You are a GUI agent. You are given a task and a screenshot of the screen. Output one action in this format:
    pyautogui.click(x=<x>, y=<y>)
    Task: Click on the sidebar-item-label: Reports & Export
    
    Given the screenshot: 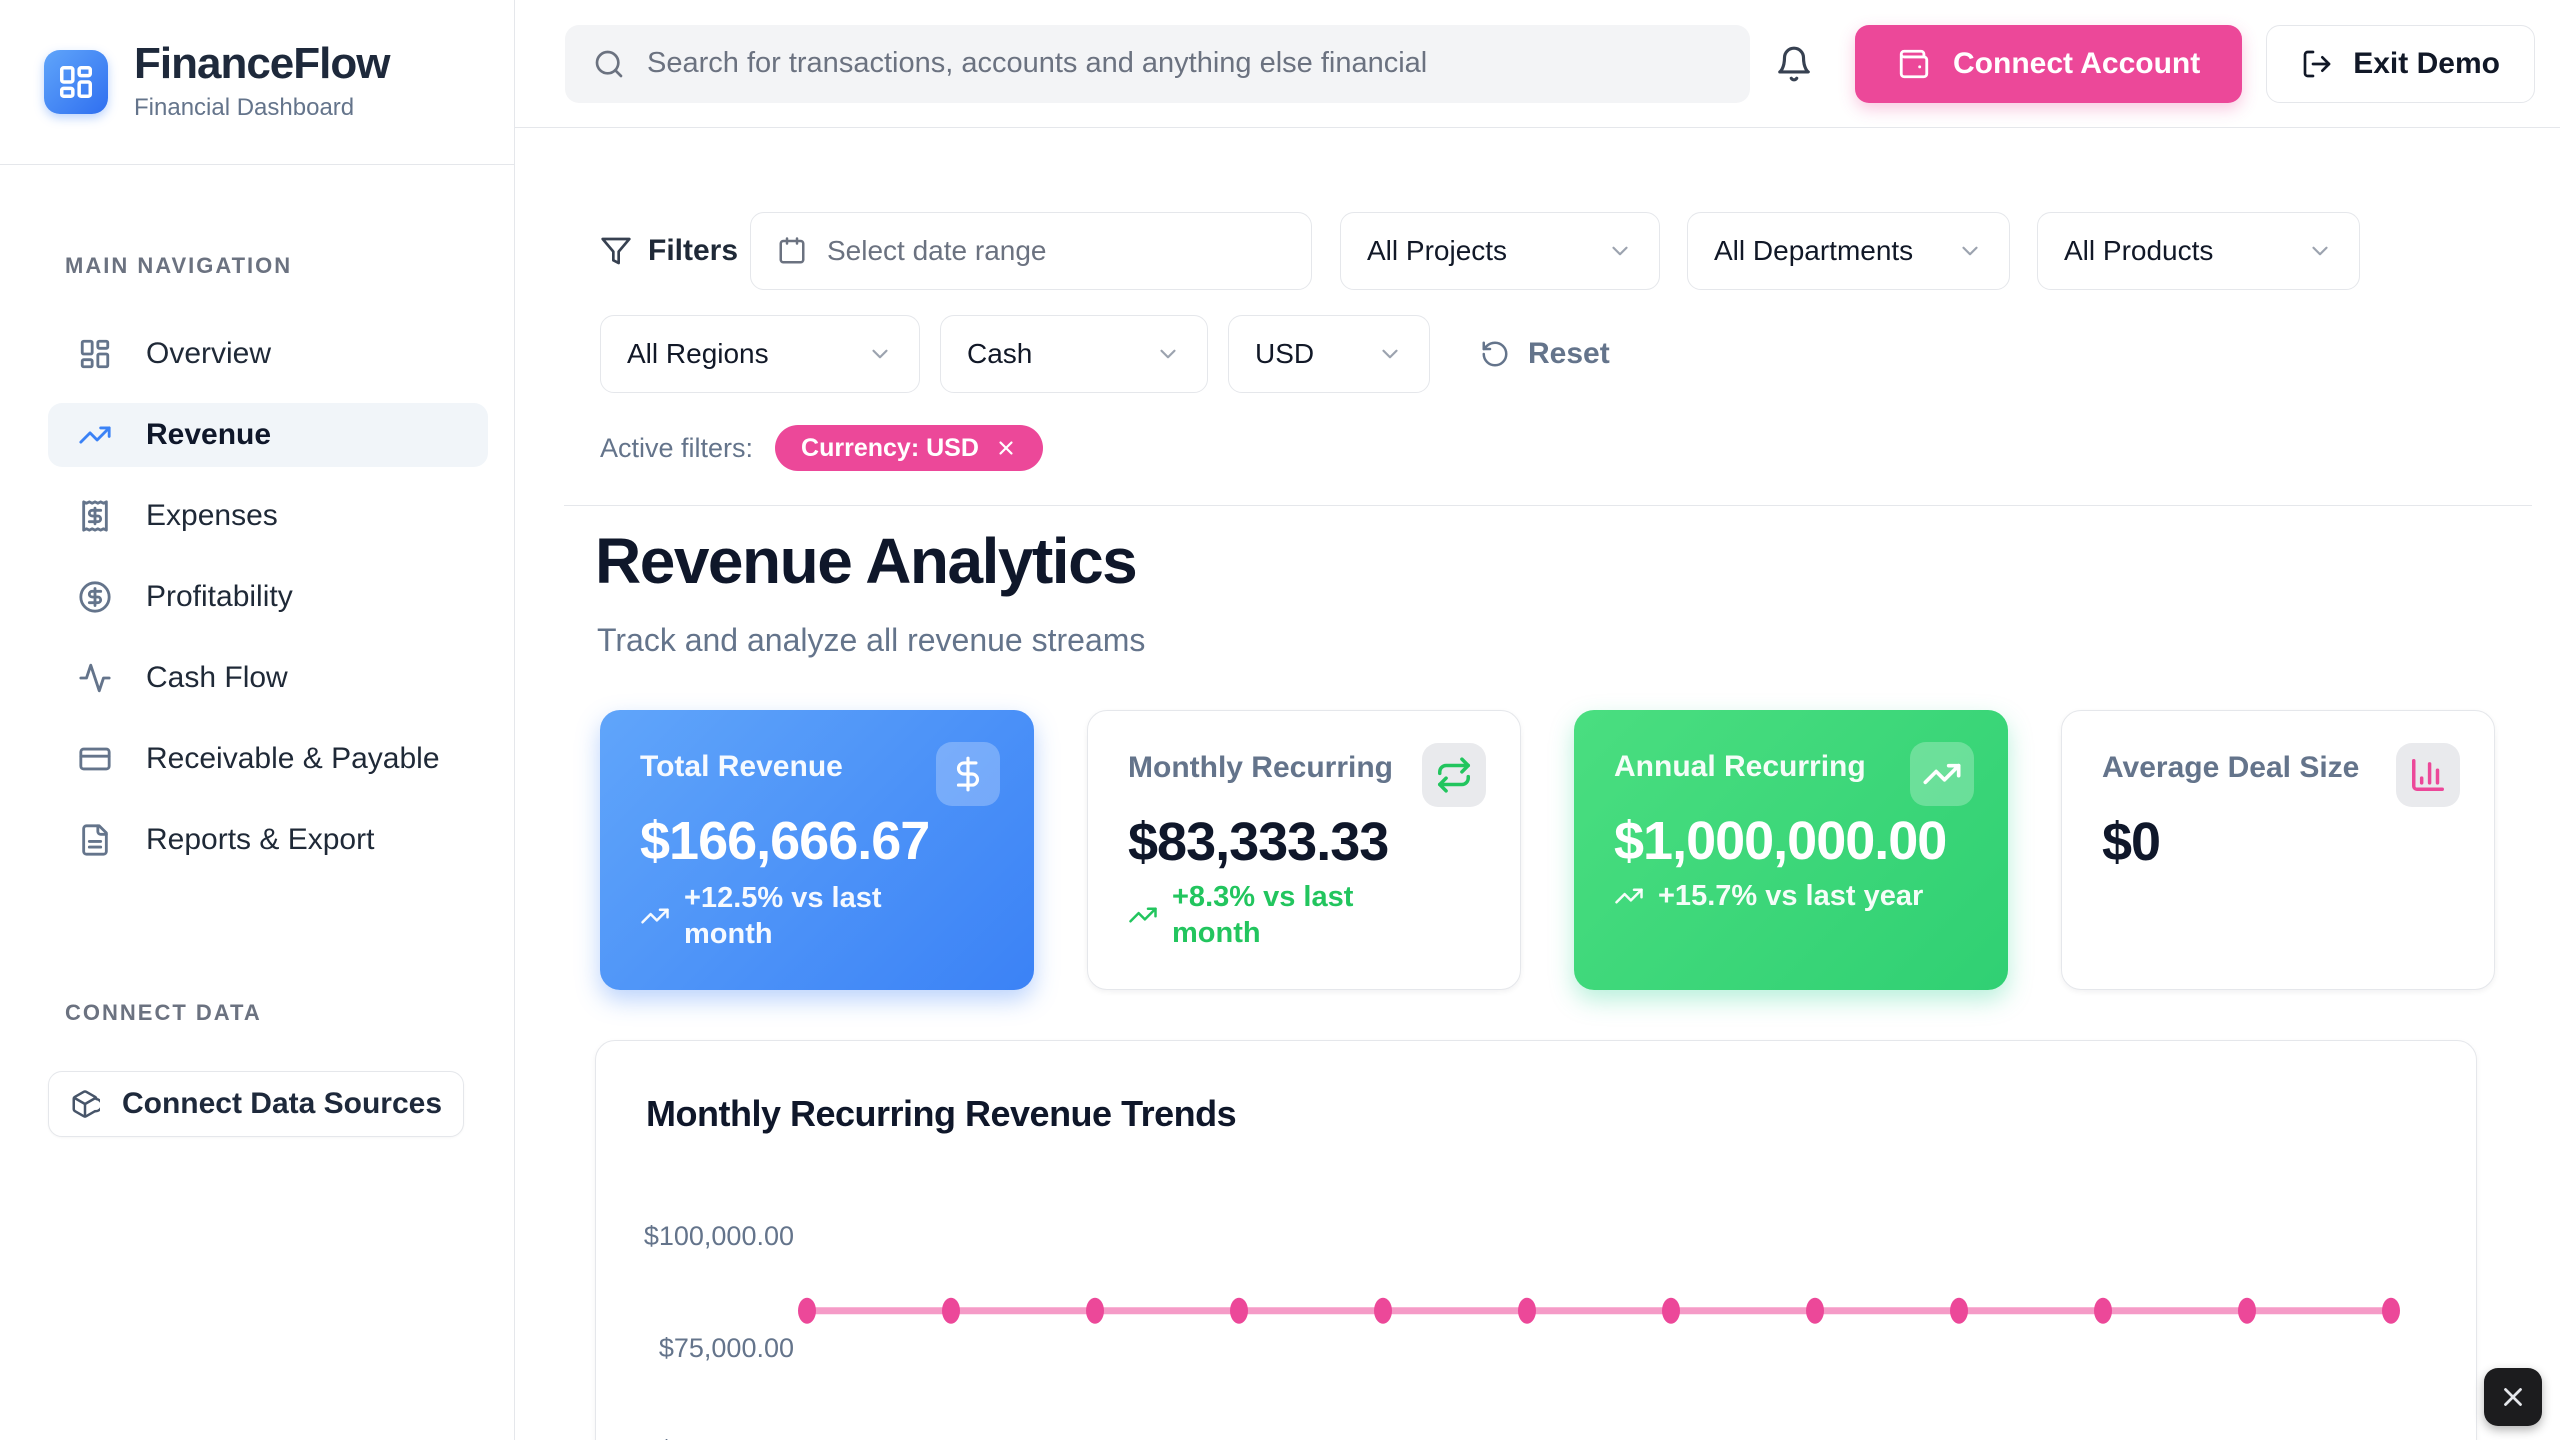 What is the action you would take?
    pyautogui.click(x=260, y=839)
    